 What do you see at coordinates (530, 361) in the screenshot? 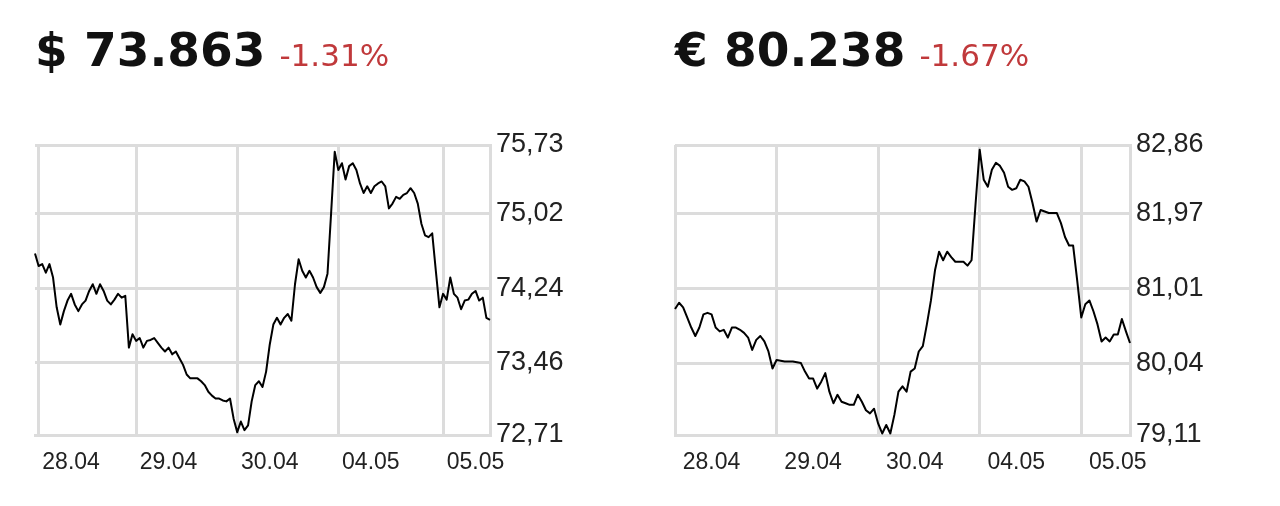
I see `y-tick-label: 73,46` at bounding box center [530, 361].